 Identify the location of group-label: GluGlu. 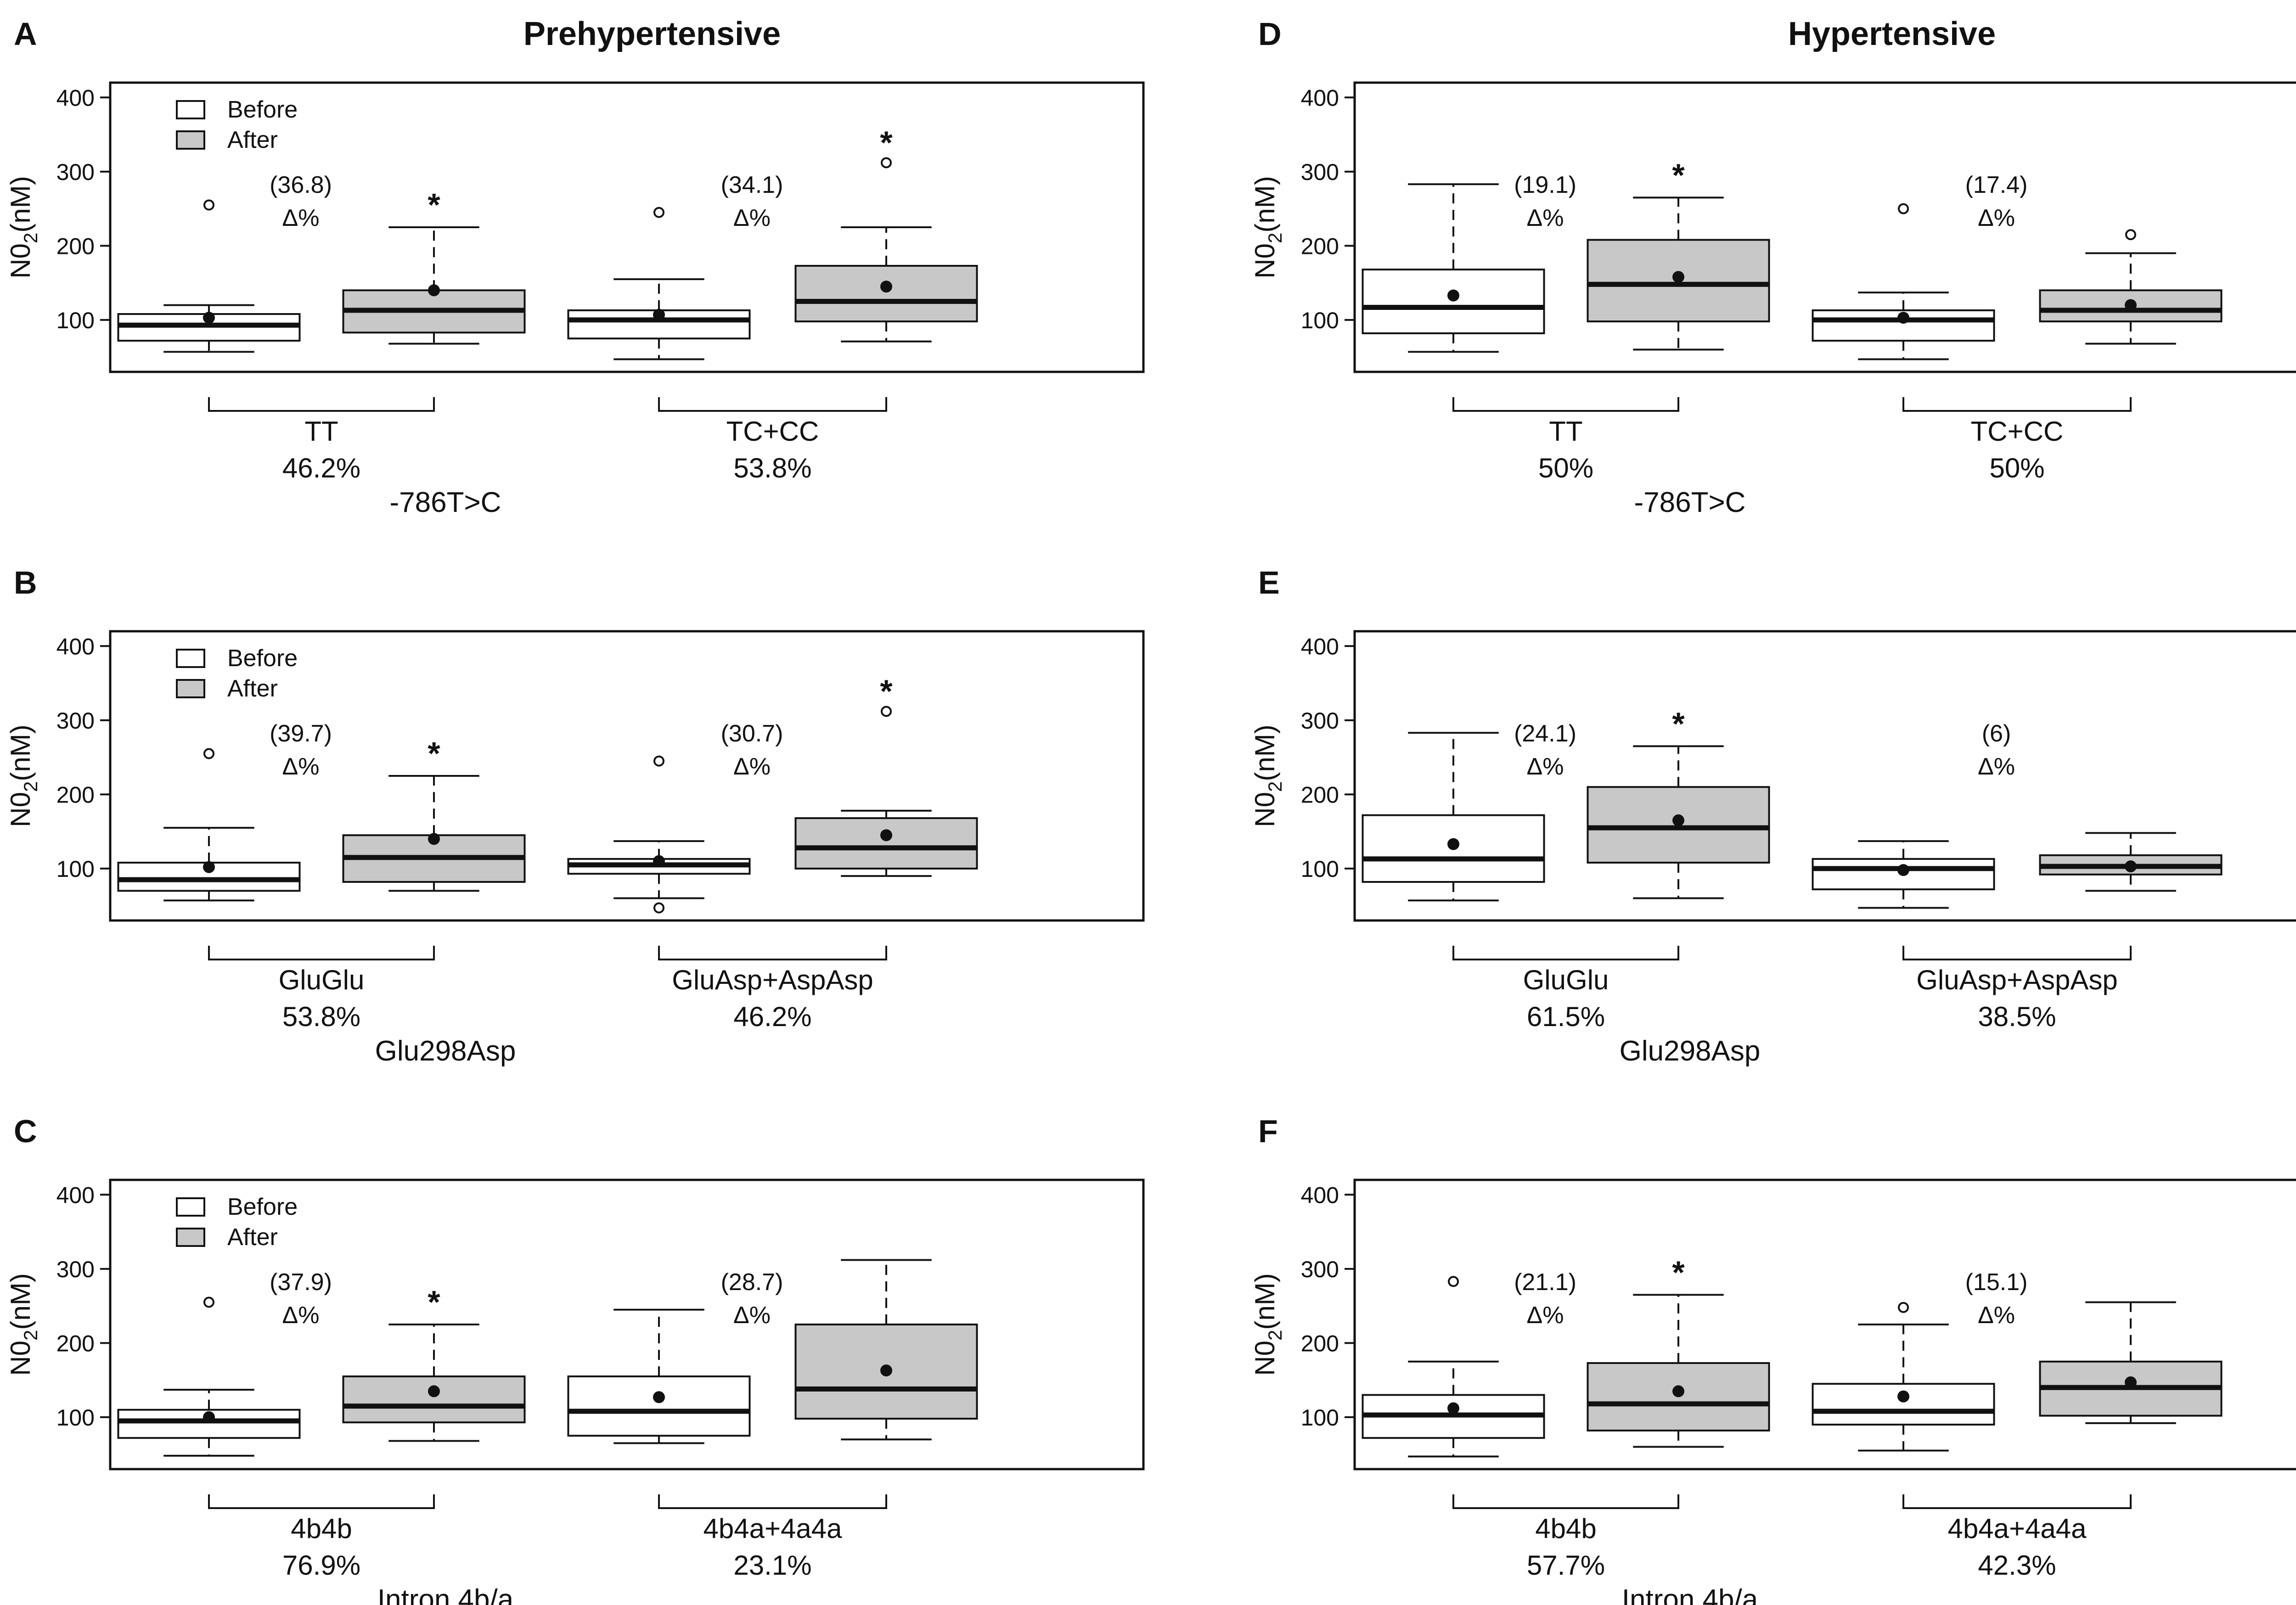
(322, 980).